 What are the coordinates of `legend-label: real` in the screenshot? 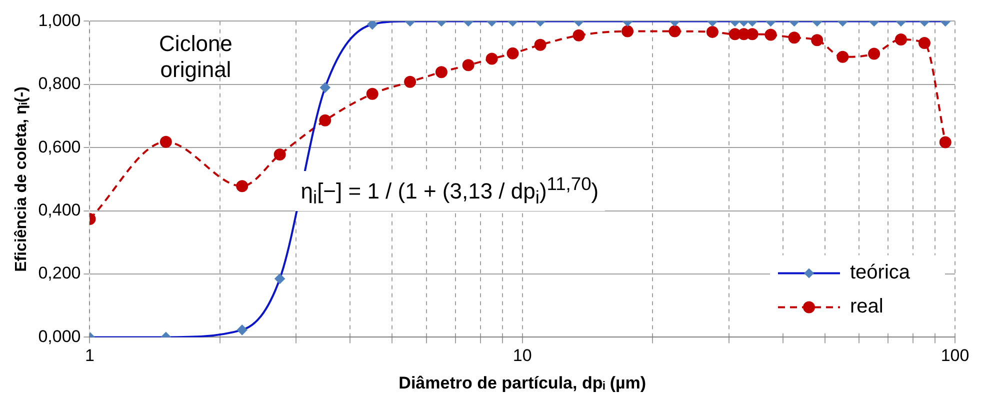 It's located at (867, 307).